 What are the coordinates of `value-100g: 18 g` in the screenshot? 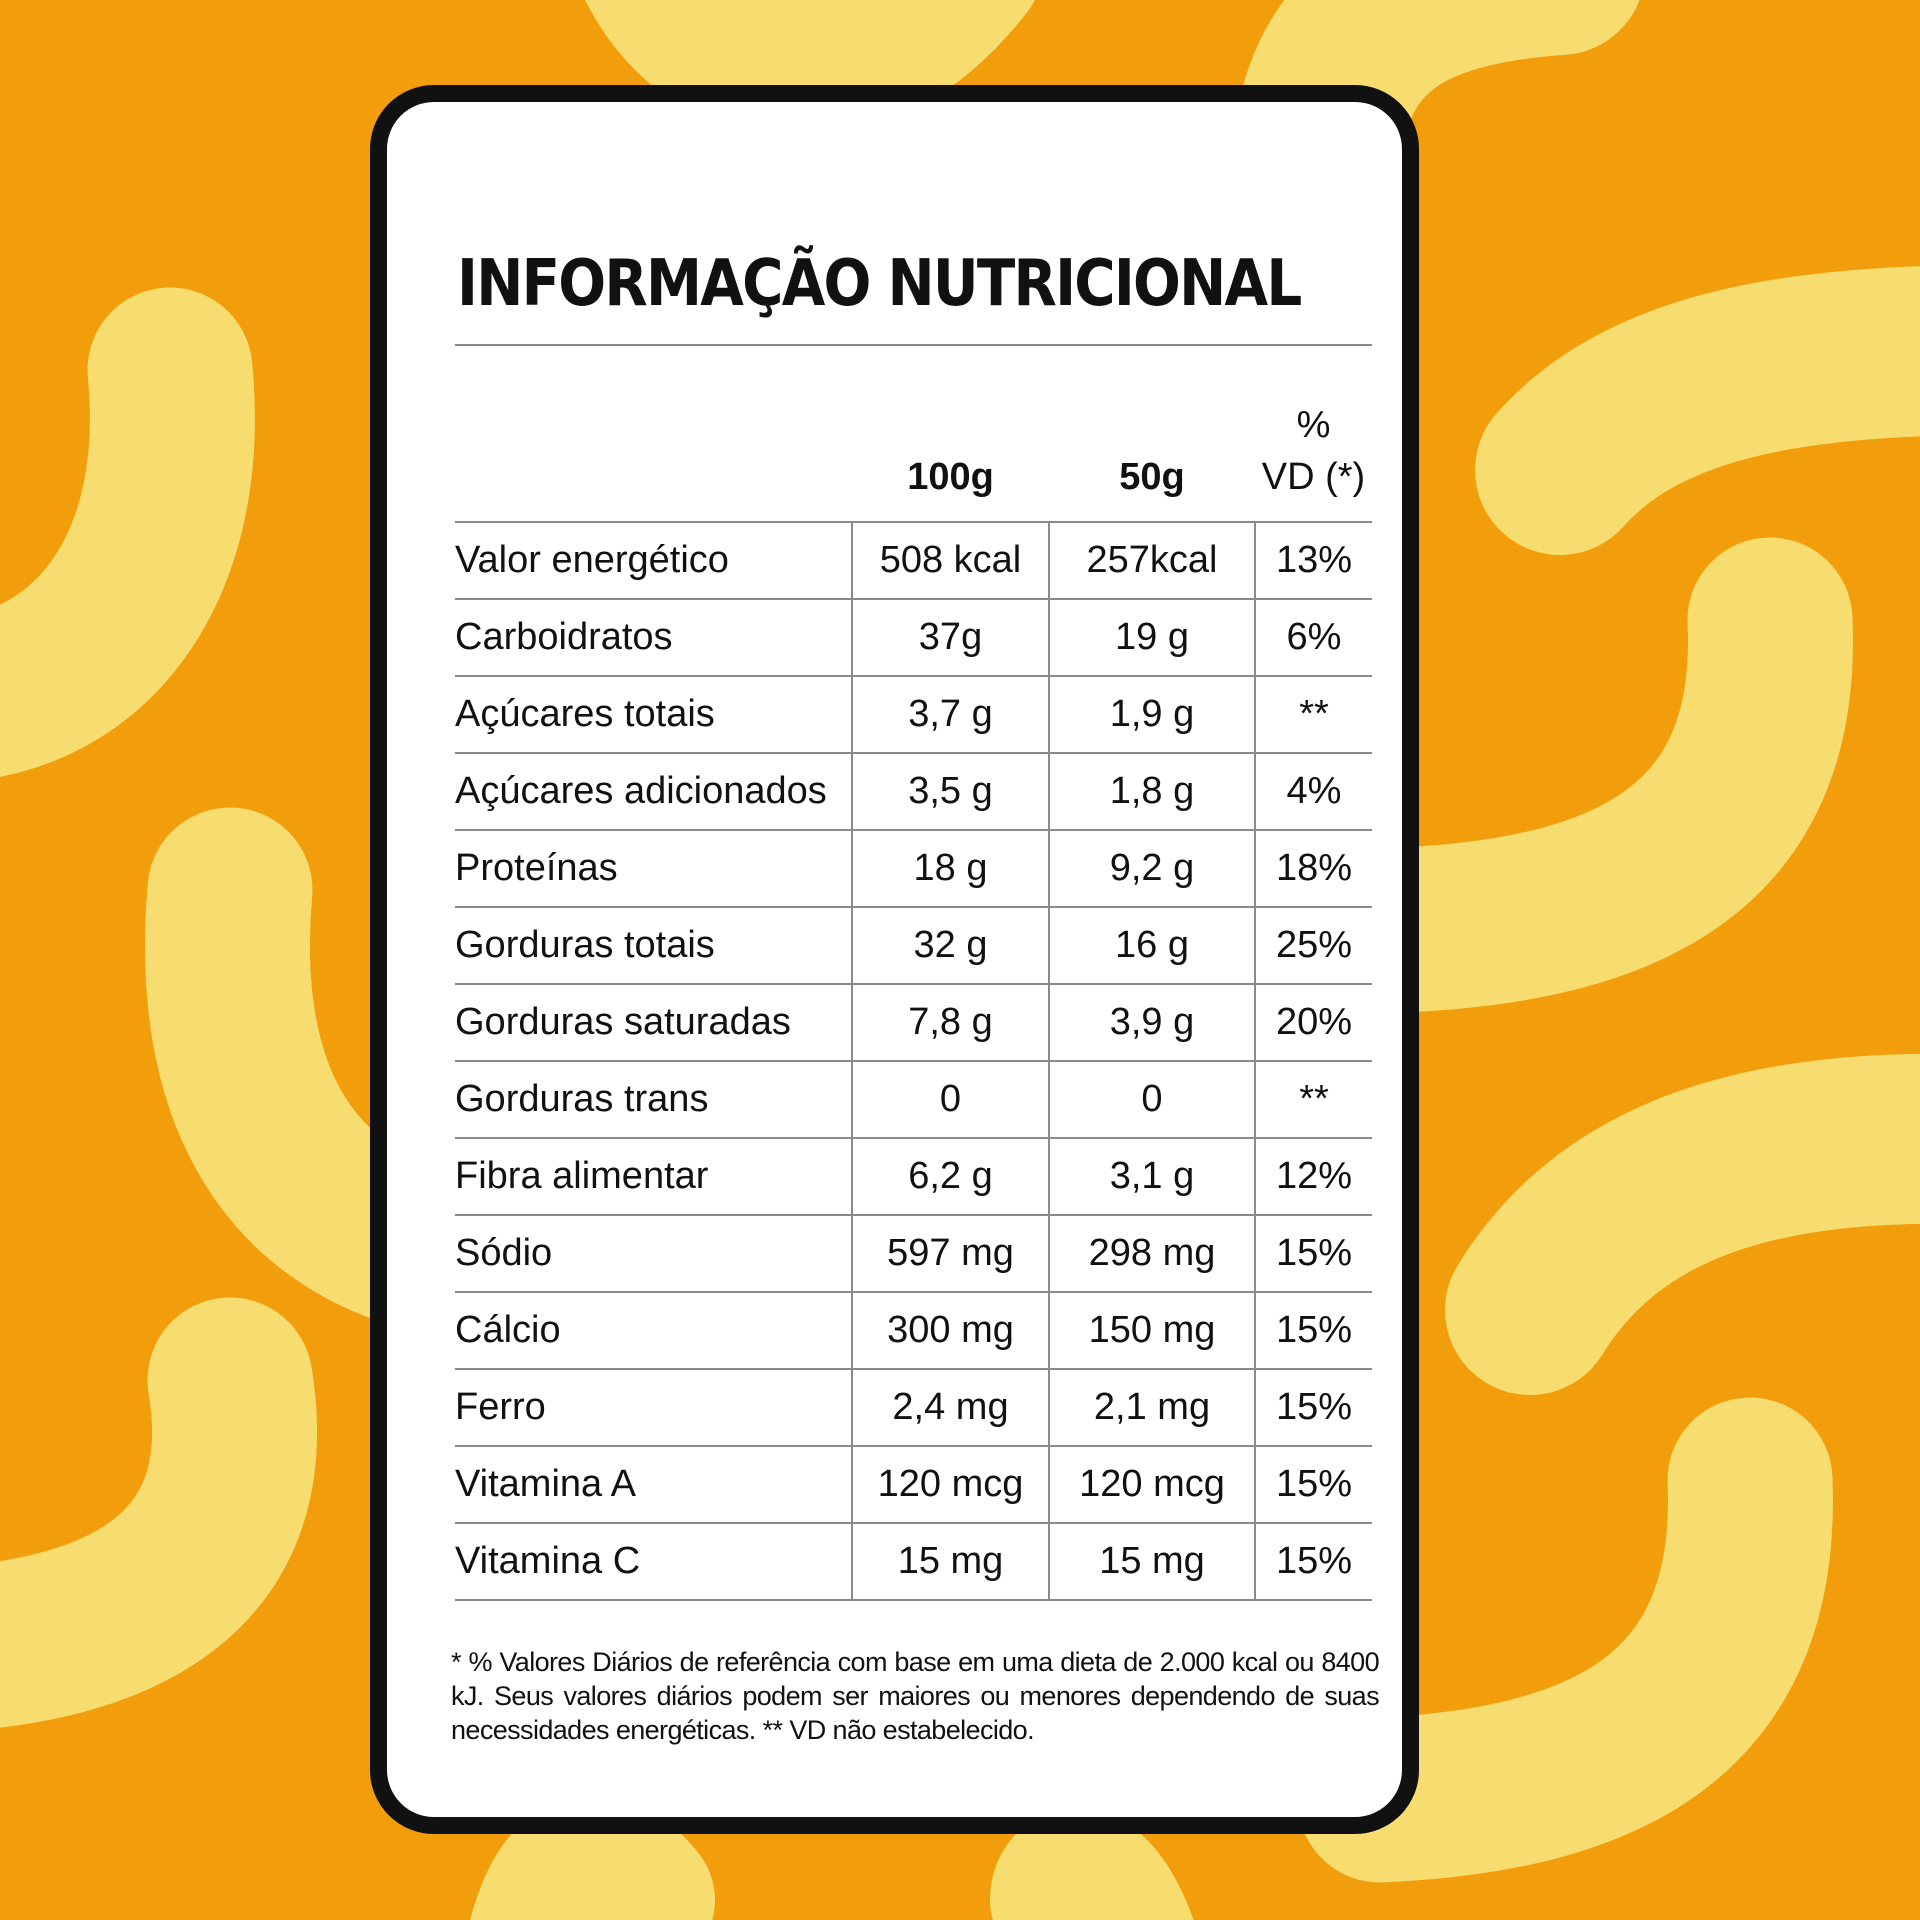 It's located at (950, 869).